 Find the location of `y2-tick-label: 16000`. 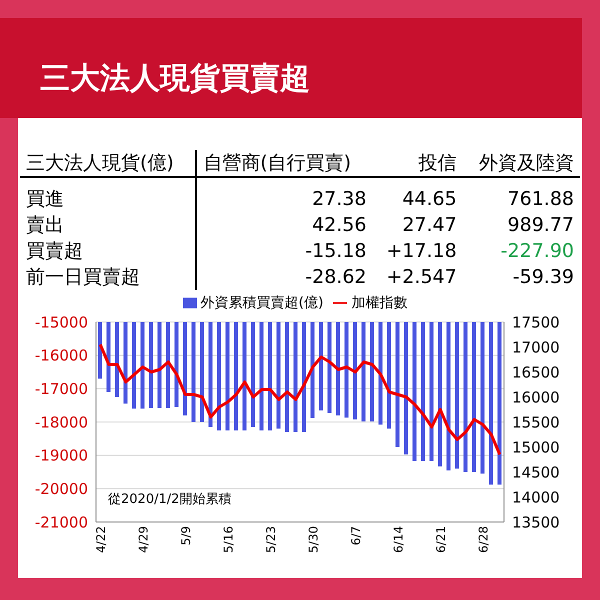

y2-tick-label: 16000 is located at coordinates (536, 397).